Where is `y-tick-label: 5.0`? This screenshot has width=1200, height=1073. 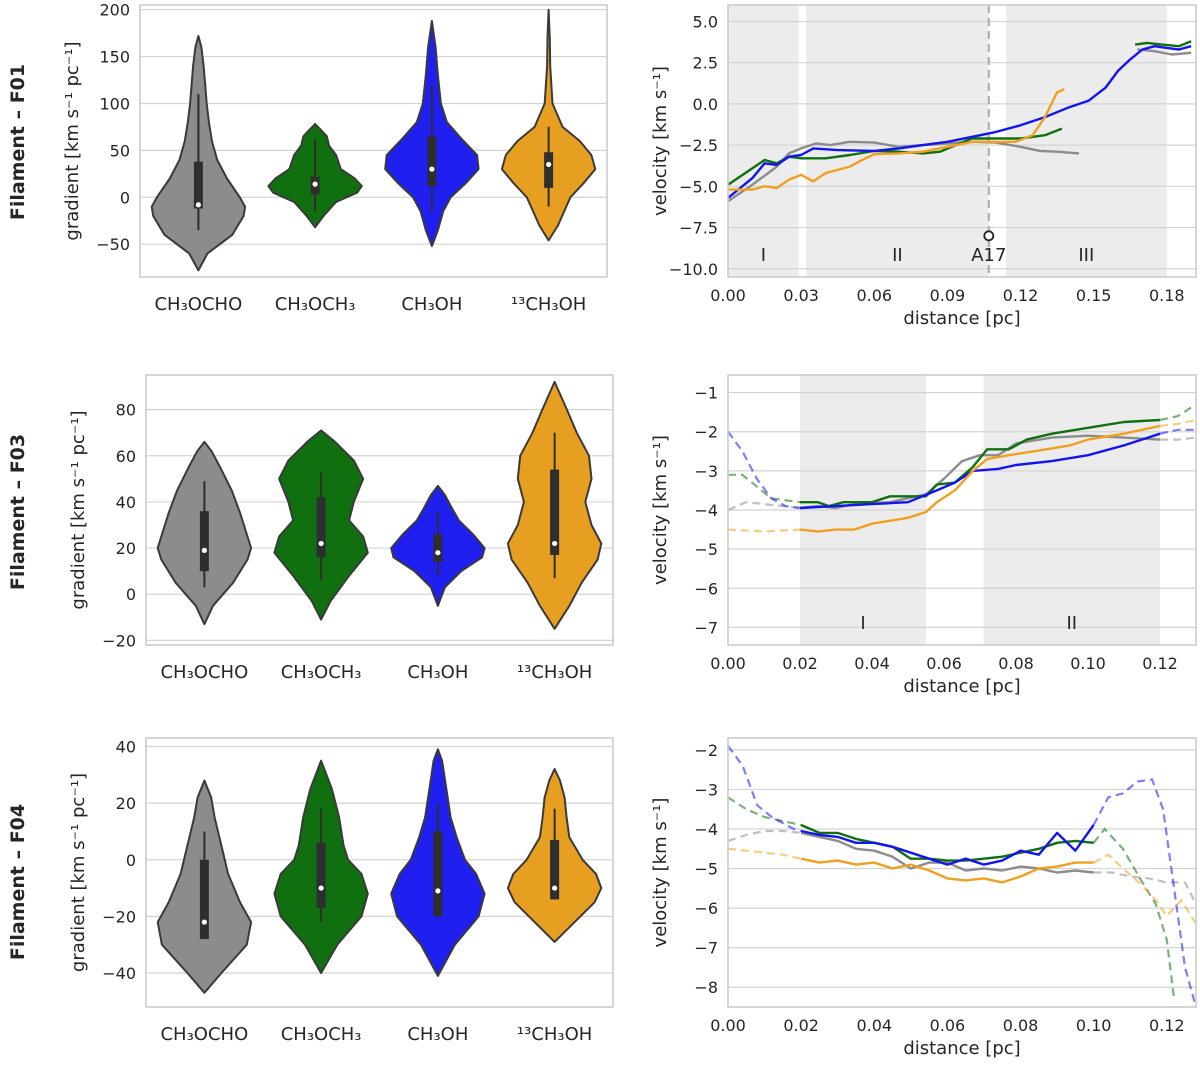 y-tick-label: 5.0 is located at coordinates (705, 21).